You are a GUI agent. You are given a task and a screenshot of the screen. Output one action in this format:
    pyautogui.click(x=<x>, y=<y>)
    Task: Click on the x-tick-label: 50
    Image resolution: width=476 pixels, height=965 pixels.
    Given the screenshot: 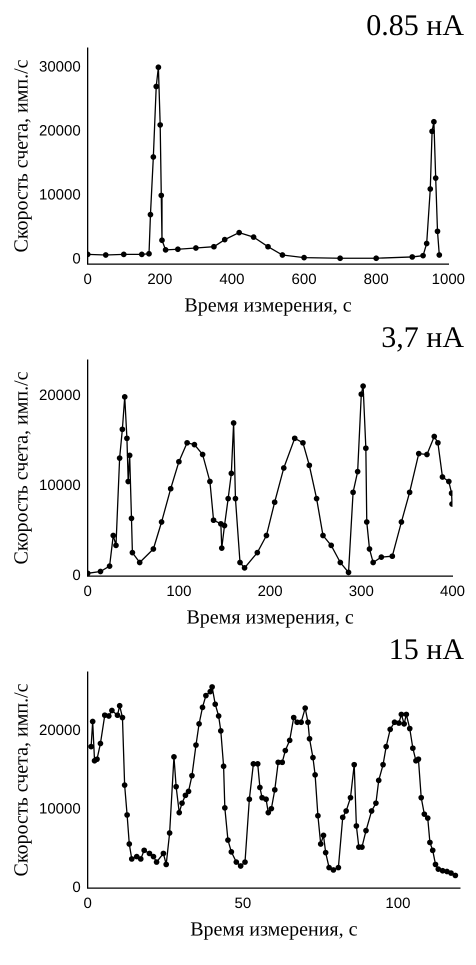 What is the action you would take?
    pyautogui.click(x=243, y=903)
    